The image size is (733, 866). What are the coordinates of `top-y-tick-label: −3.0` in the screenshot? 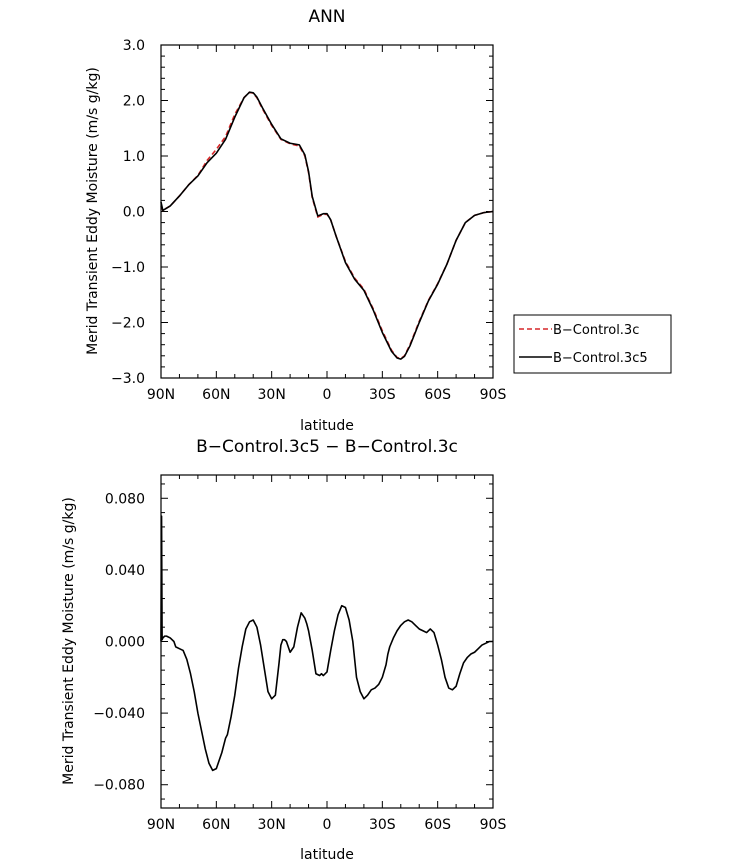 It's located at (128, 379).